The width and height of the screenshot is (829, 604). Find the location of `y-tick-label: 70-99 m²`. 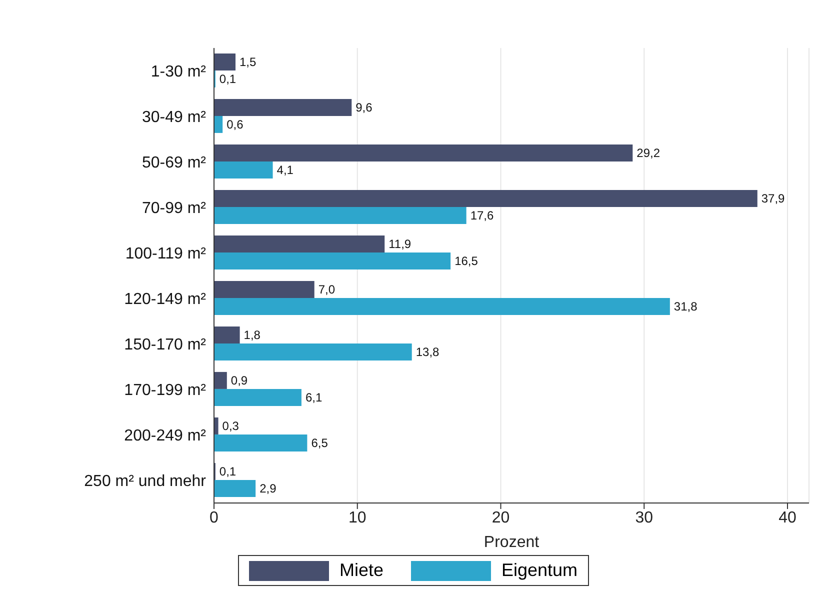

y-tick-label: 70-99 m² is located at coordinates (174, 208).